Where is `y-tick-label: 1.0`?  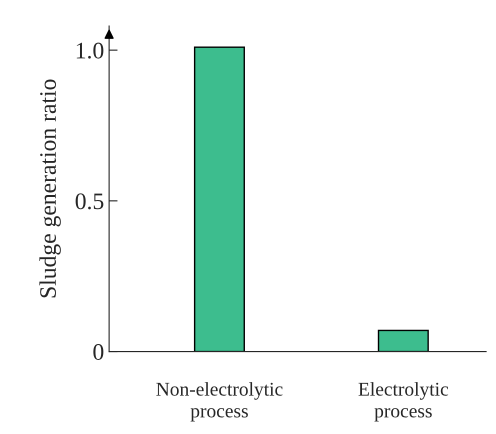
y-tick-label: 1.0 is located at coordinates (90, 50).